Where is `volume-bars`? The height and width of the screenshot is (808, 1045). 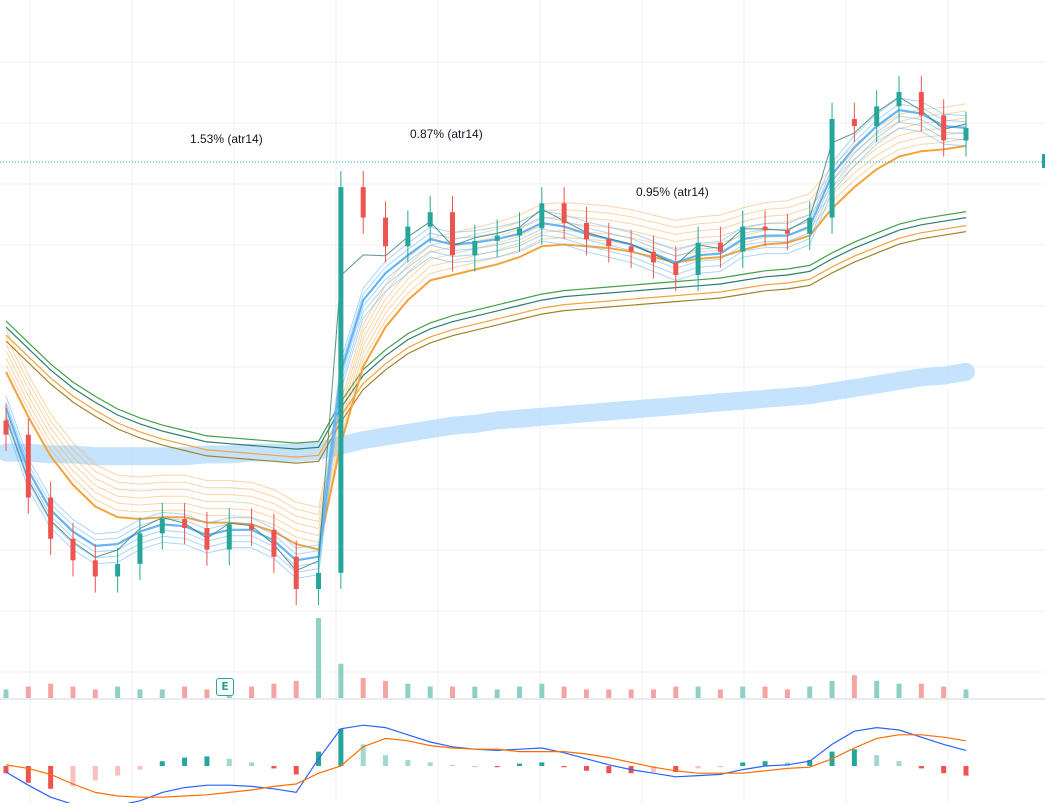
volume-bars is located at coordinates (486, 658).